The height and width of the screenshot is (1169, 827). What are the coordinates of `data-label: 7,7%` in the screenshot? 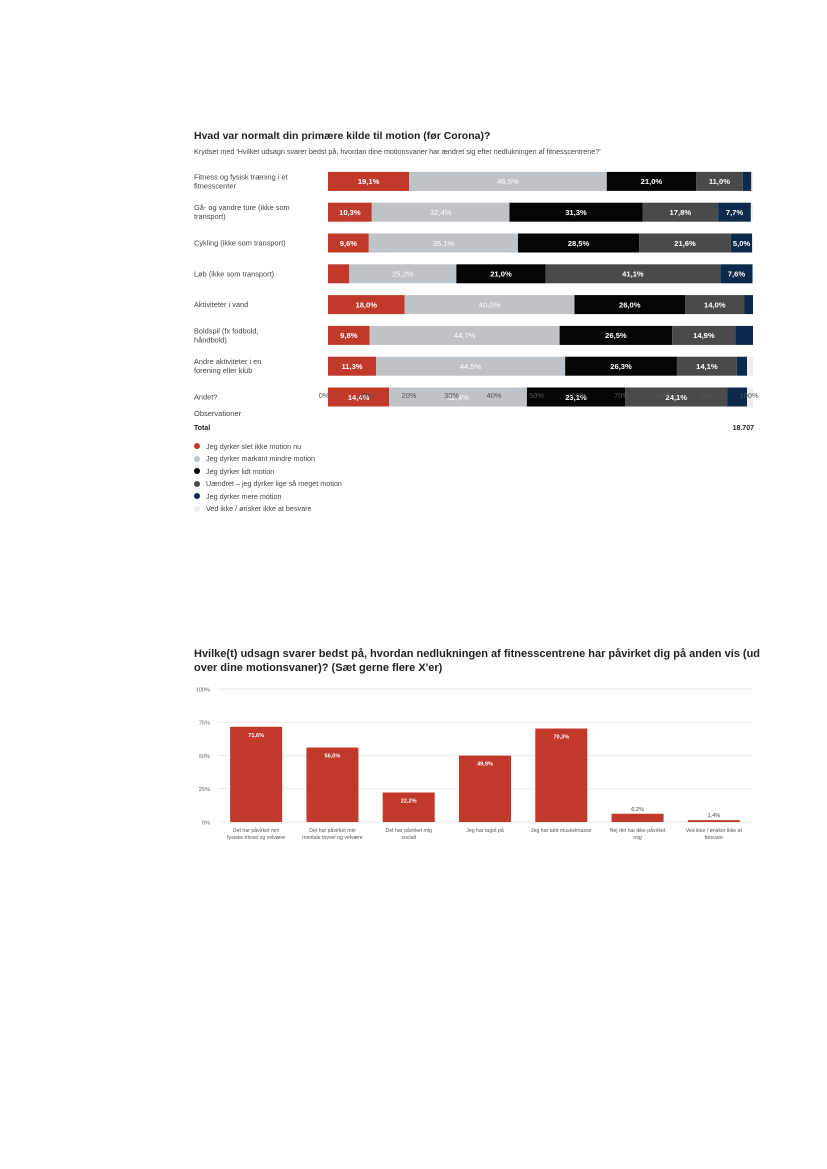 It's located at (735, 212).